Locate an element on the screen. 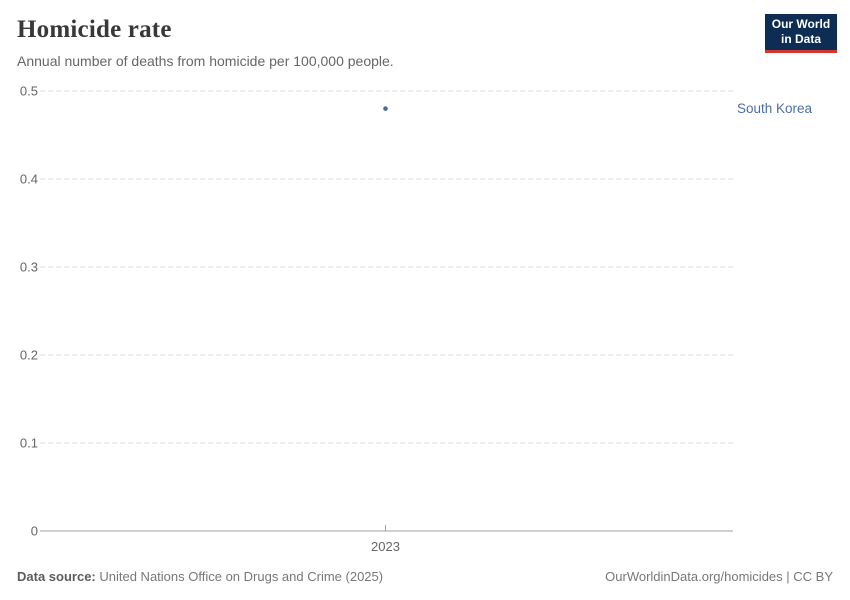 This screenshot has width=850, height=600. owid-logo-line1: Our World is located at coordinates (801, 24).